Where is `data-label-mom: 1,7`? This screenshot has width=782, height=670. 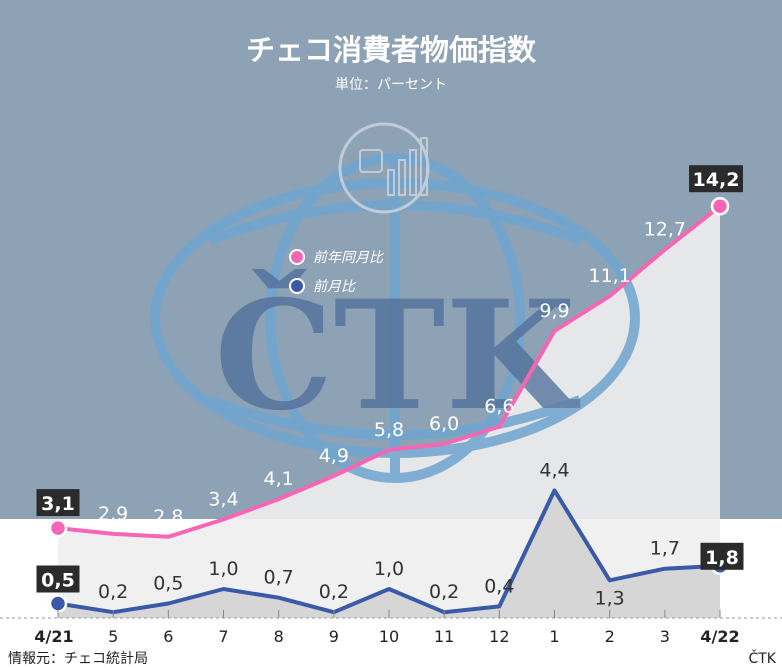
data-label-mom: 1,7 is located at coordinates (665, 549).